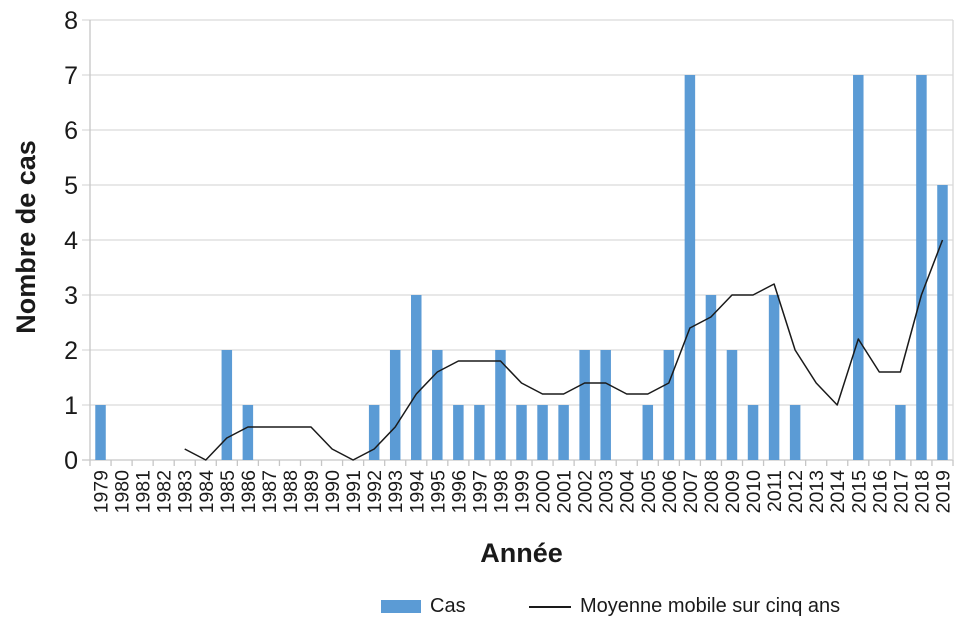  What do you see at coordinates (670, 491) in the screenshot?
I see `x-tick-label-2006: 2006` at bounding box center [670, 491].